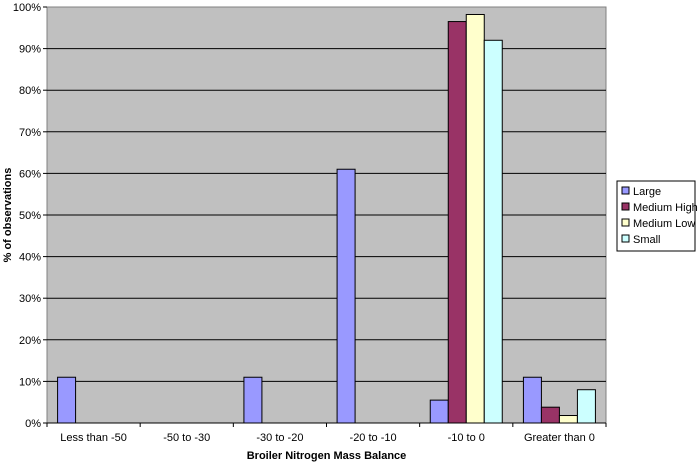 The image size is (700, 464). I want to click on legend-box, so click(656, 216).